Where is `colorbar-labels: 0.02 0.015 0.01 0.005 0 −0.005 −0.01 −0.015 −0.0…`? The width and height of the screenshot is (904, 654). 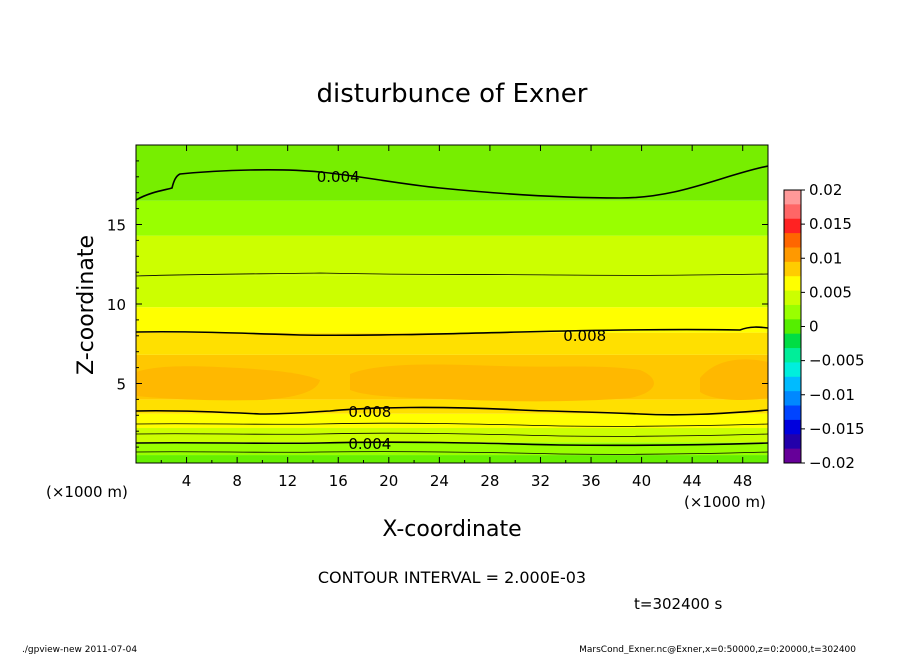 colorbar-labels: 0.02 0.015 0.01 0.005 0 −0.005 −0.01 −0.015 −0.0… is located at coordinates (833, 326).